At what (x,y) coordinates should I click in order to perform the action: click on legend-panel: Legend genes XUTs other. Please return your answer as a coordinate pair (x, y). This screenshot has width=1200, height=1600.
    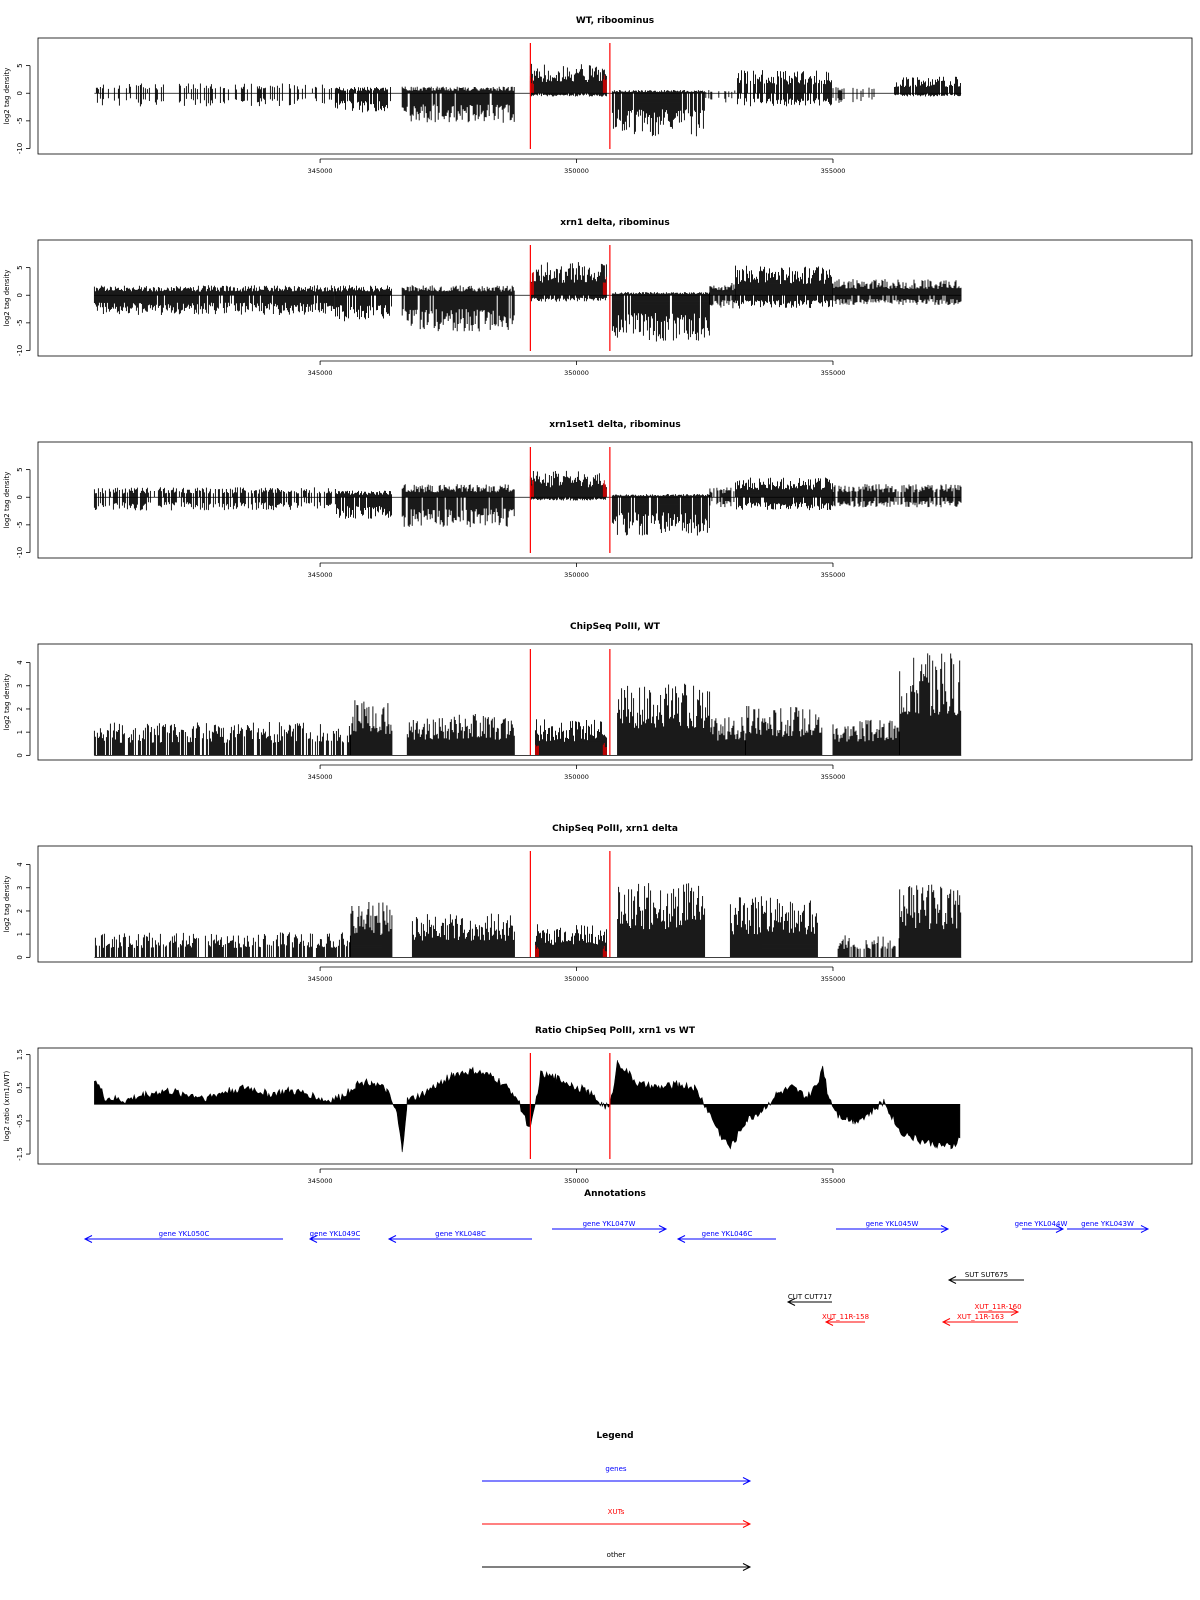
    Looking at the image, I should click on (617, 1501).